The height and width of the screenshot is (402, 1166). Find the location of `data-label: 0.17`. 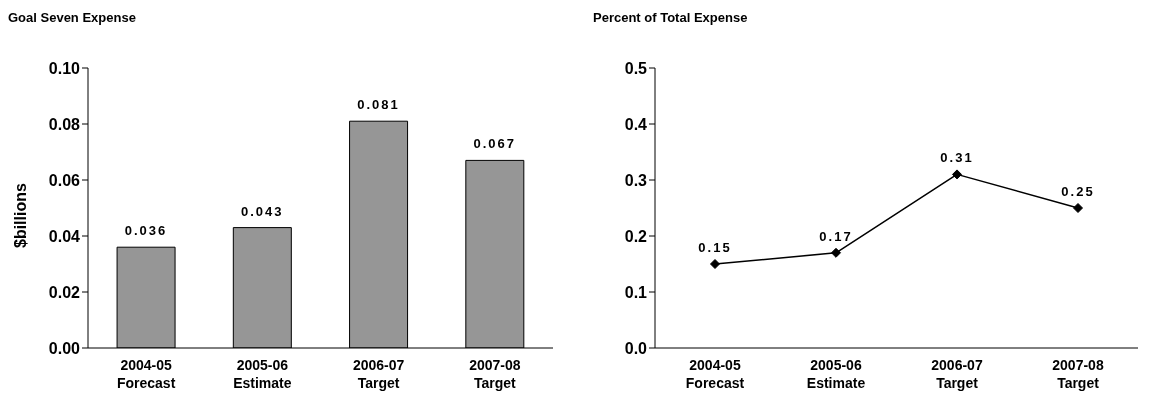

data-label: 0.17 is located at coordinates (836, 236).